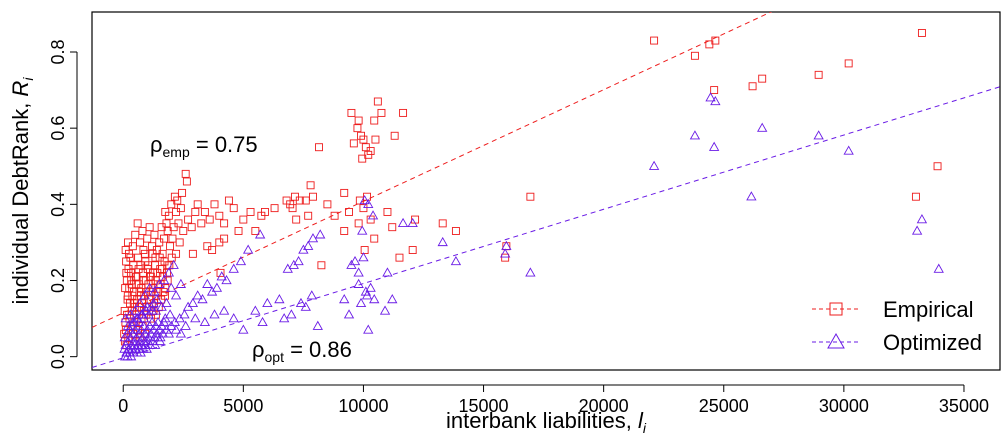  What do you see at coordinates (58, 51) in the screenshot?
I see `y-tick-label: 0.8` at bounding box center [58, 51].